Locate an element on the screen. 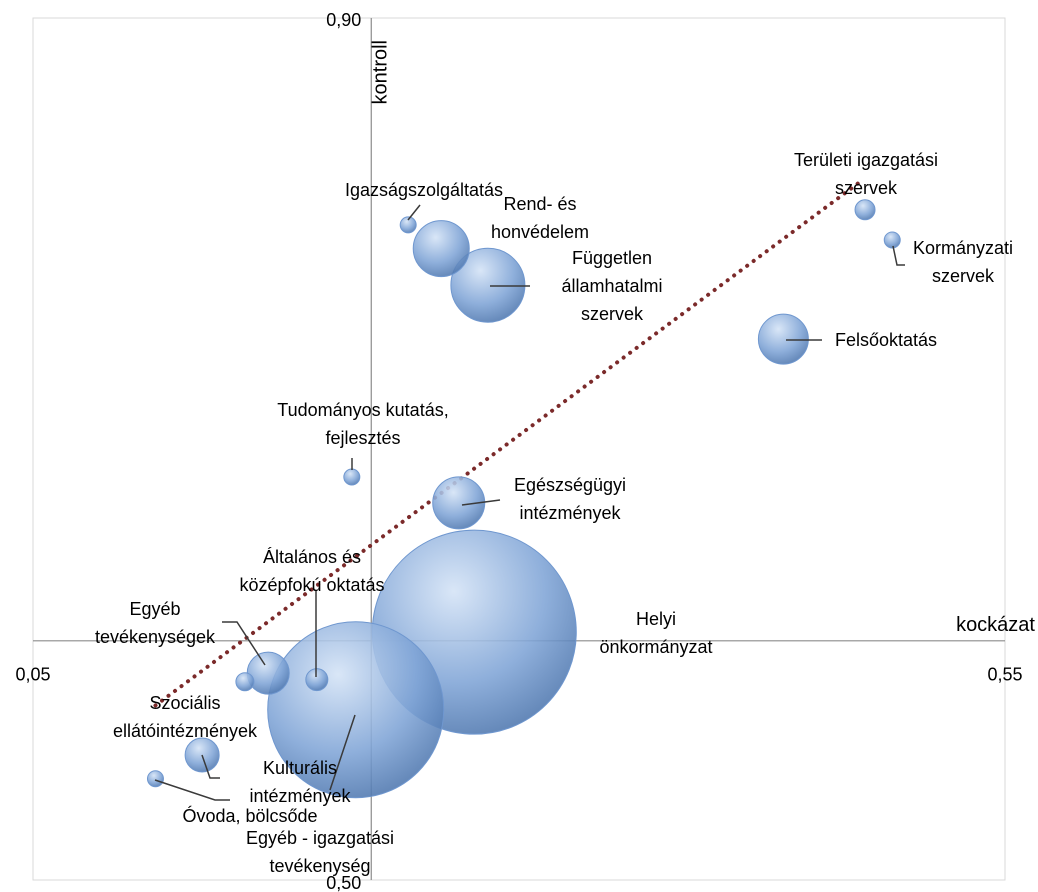 This screenshot has width=1038, height=892. bubble-label: Szociális ellátóintézmények is located at coordinates (185, 717).